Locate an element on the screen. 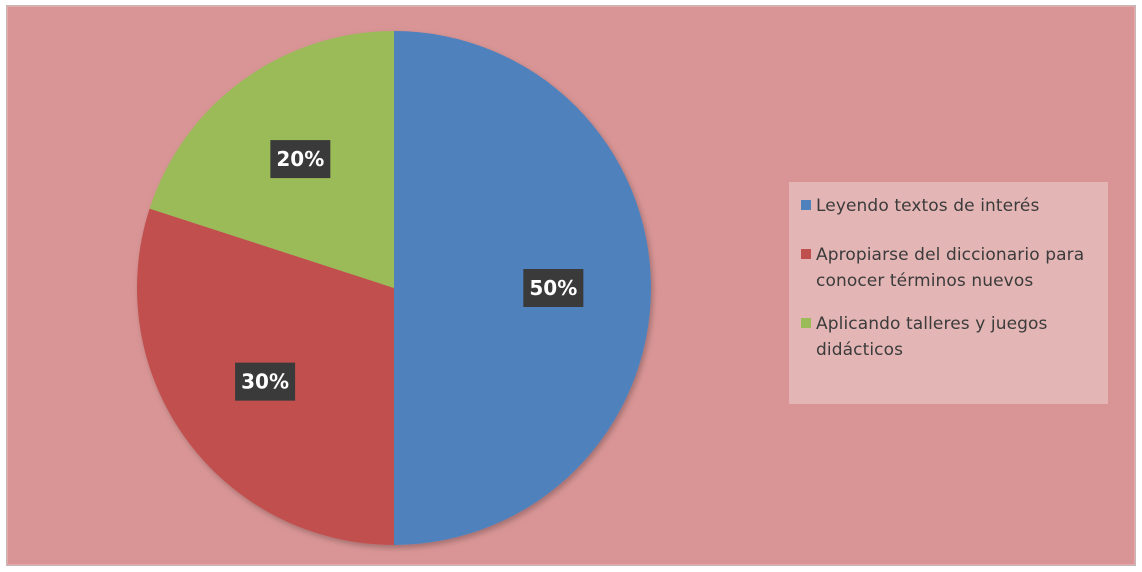 The width and height of the screenshot is (1142, 572). legend-swatch-blue is located at coordinates (806, 205).